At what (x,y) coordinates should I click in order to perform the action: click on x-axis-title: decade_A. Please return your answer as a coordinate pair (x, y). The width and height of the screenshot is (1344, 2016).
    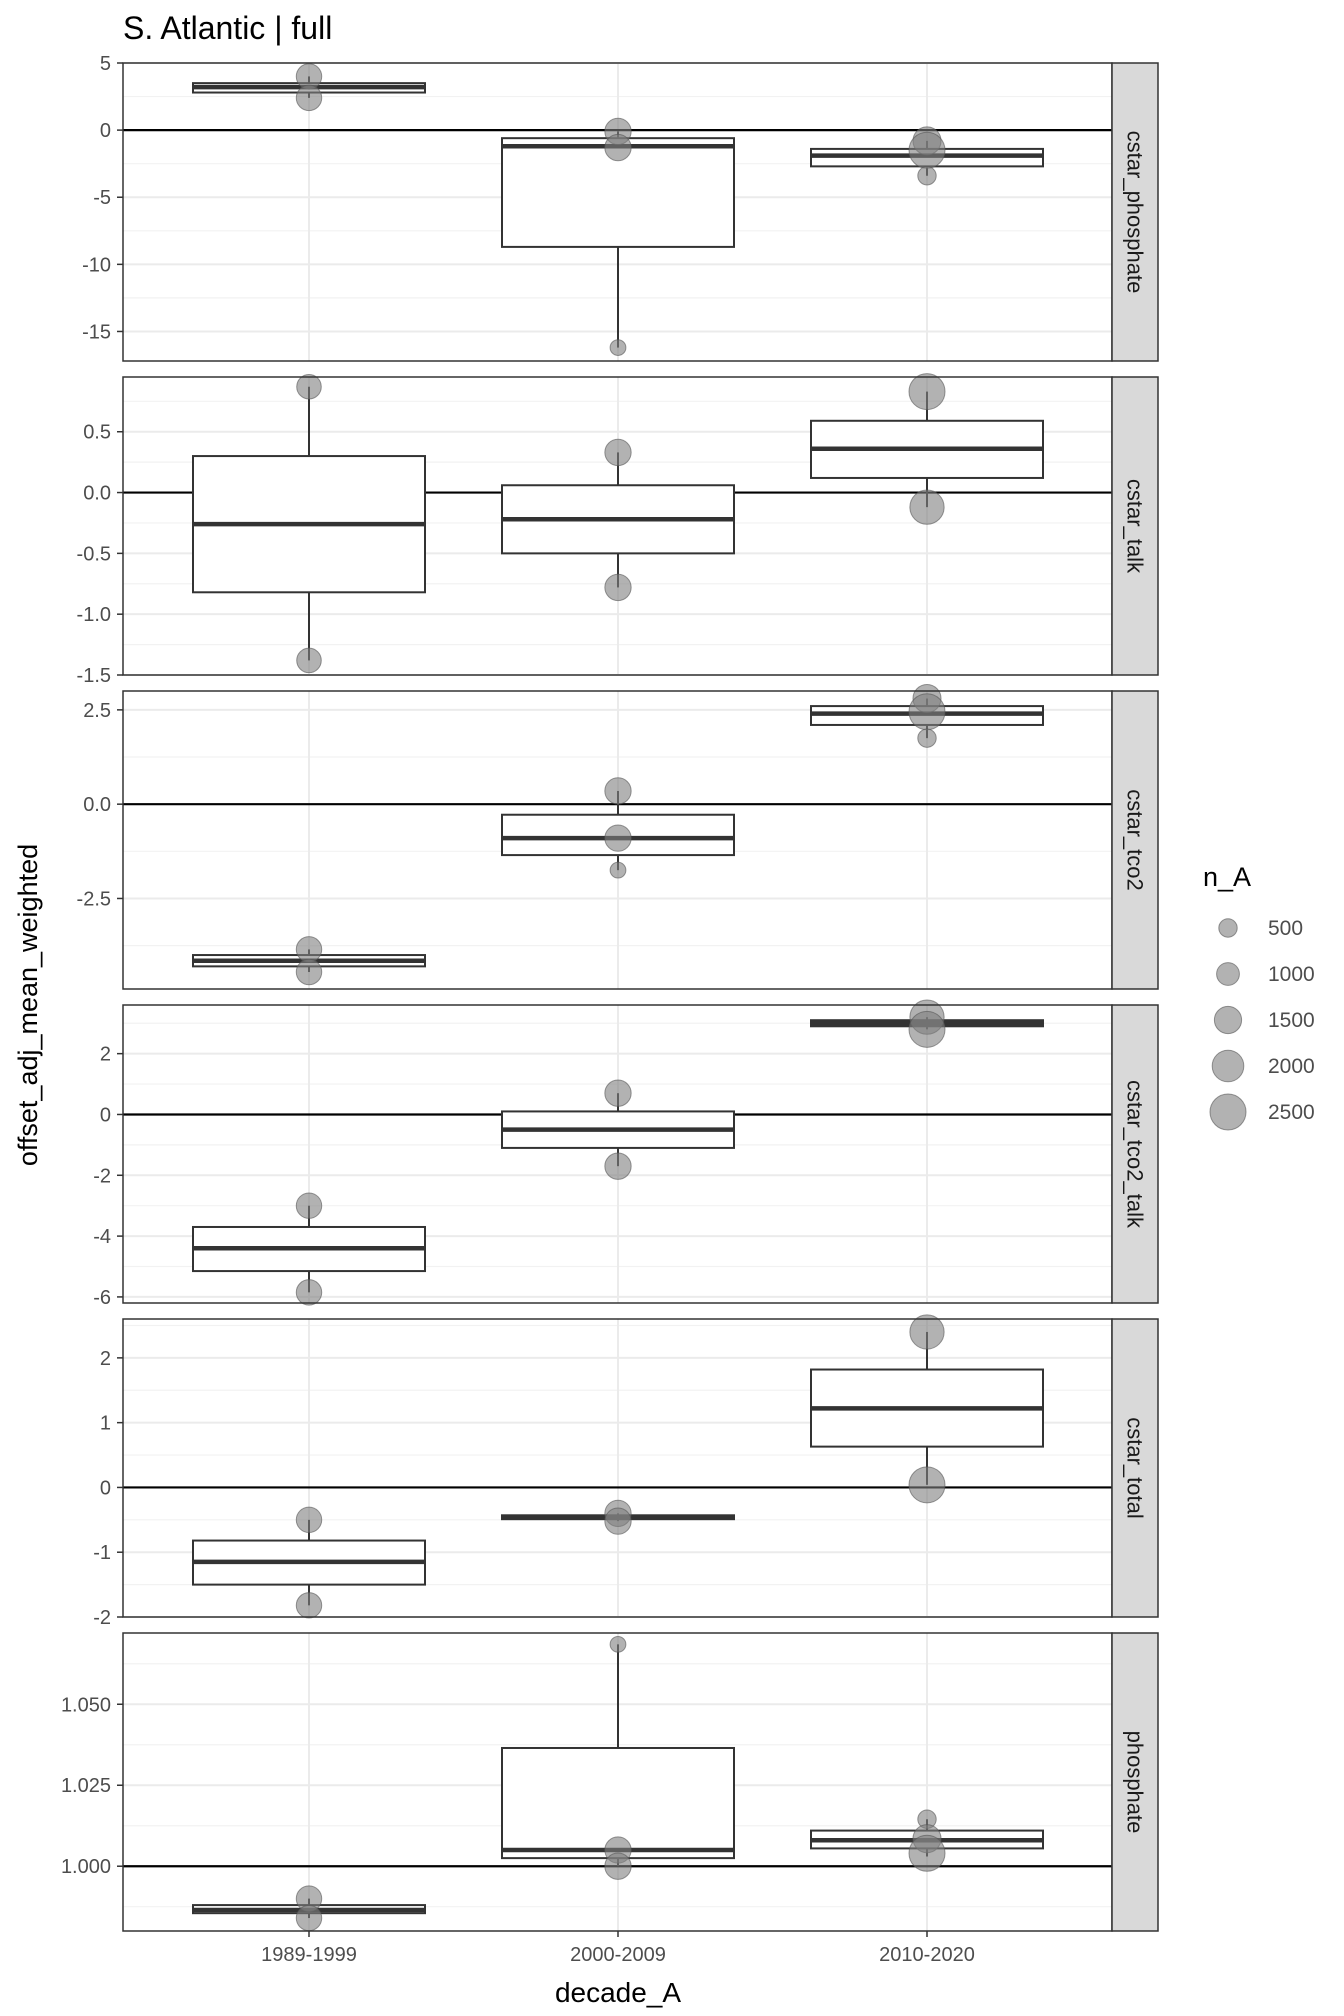
    Looking at the image, I should click on (618, 1992).